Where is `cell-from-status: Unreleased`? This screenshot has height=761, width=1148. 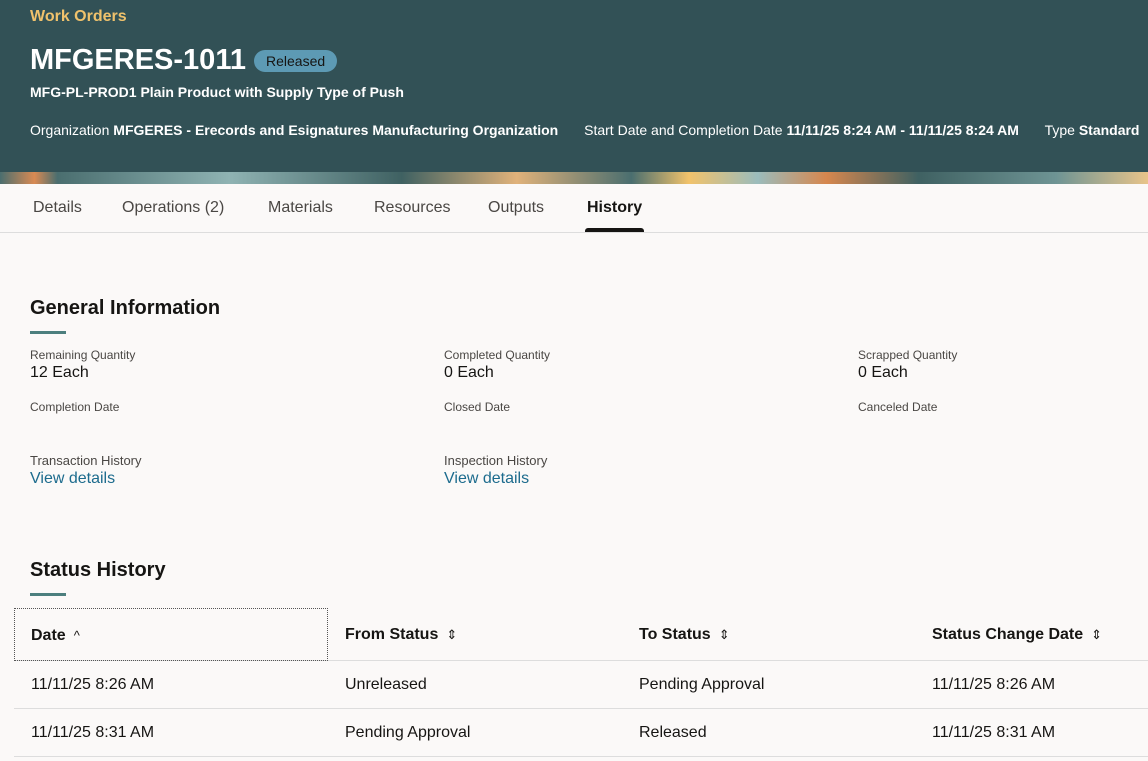 cell-from-status: Unreleased is located at coordinates (386, 684).